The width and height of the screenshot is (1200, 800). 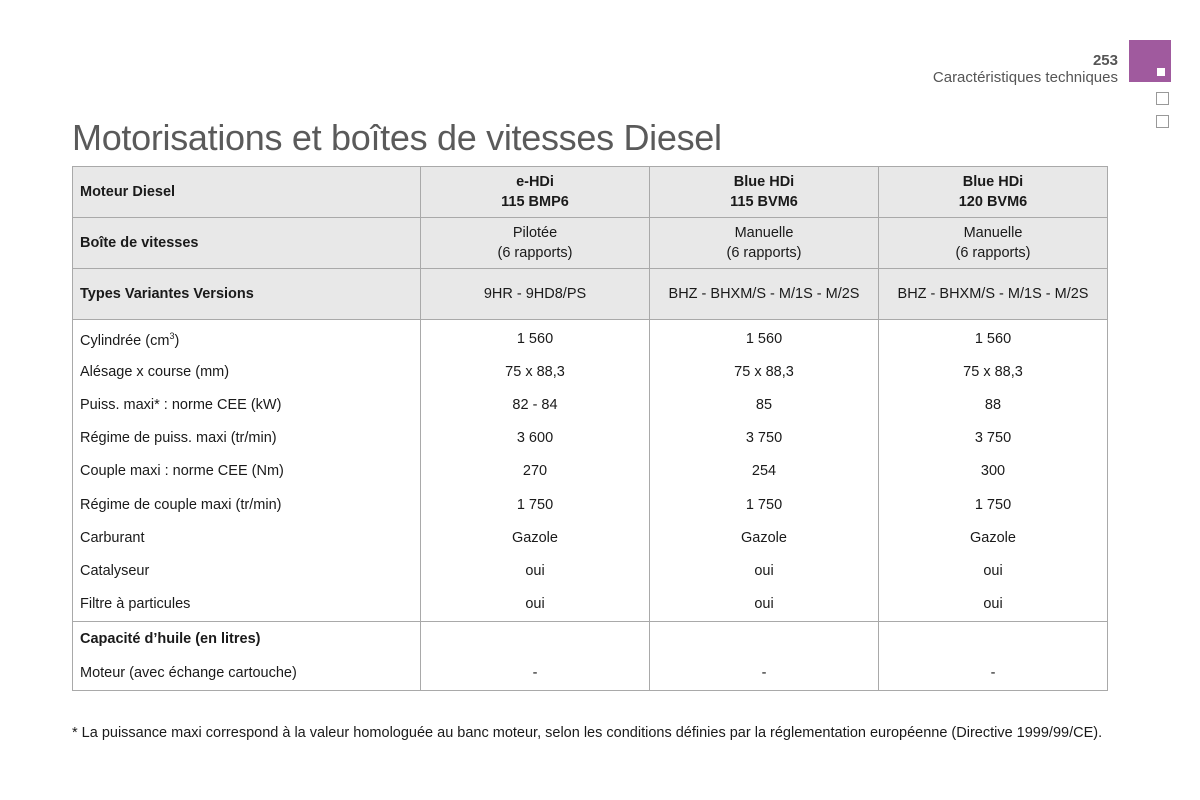 I want to click on header-cell-line: Pilotée, so click(x=535, y=233).